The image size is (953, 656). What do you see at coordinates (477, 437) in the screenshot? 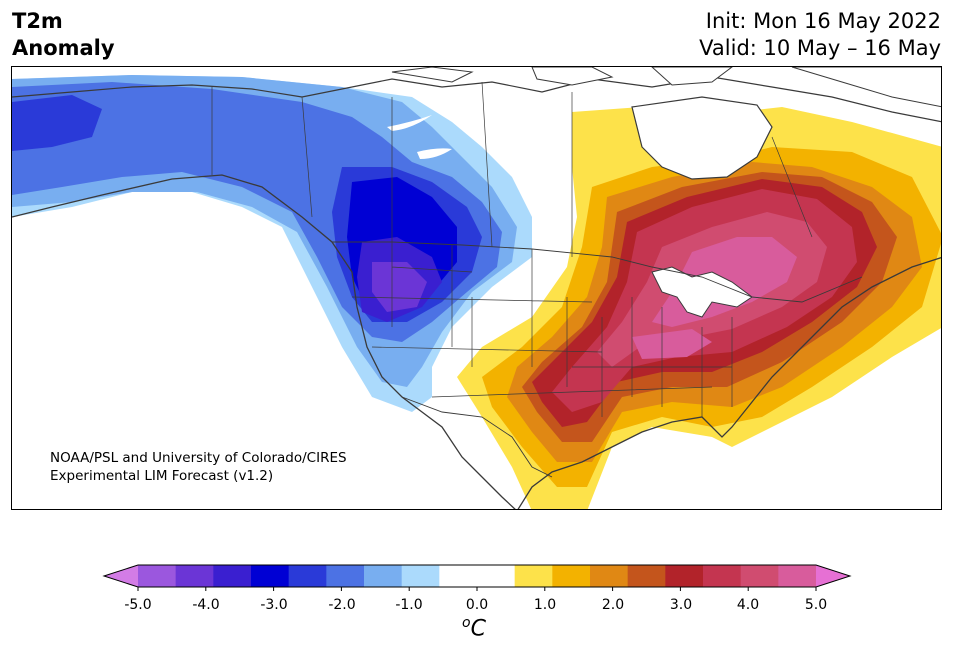
I see `border-us-mexico` at bounding box center [477, 437].